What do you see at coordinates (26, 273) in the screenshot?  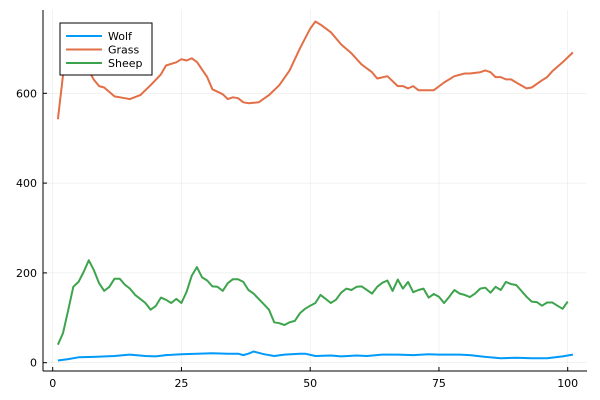 I see `y-tick-label: 200` at bounding box center [26, 273].